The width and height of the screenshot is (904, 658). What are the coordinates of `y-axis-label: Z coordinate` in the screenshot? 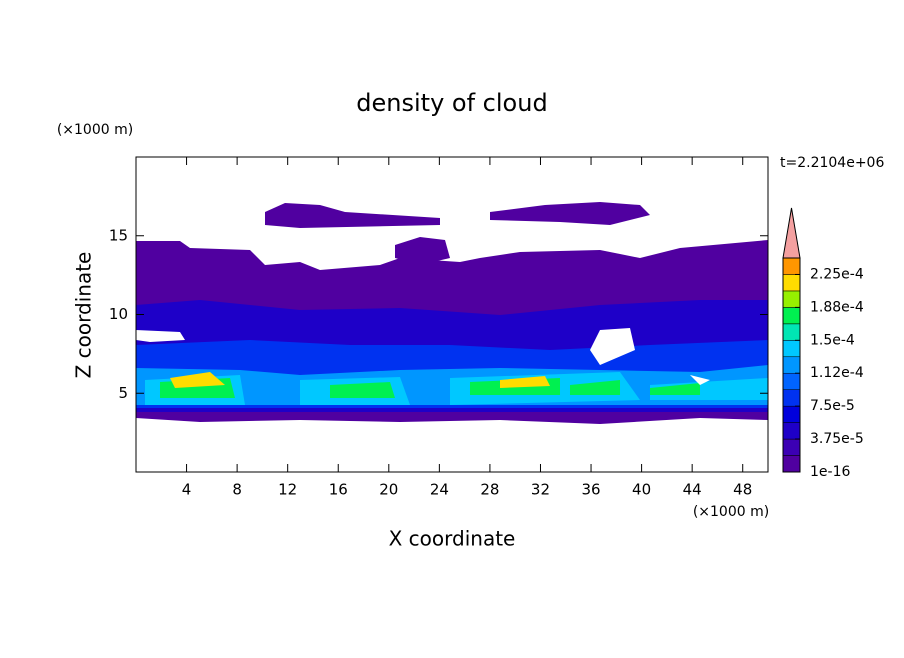 It's located at (84, 315).